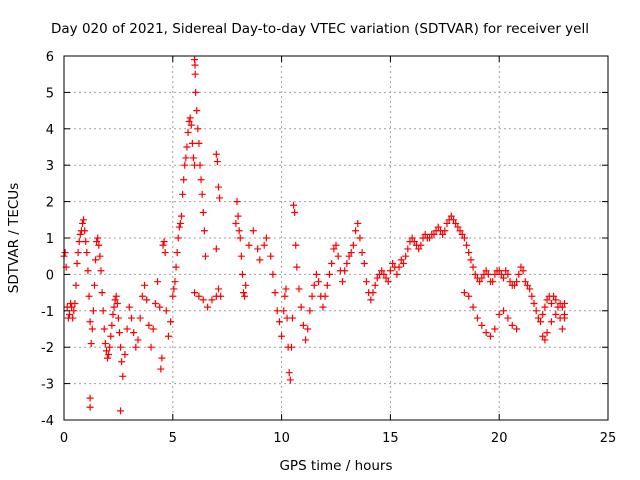  Describe the element at coordinates (64, 438) in the screenshot. I see `x-tick-label: 0` at that location.